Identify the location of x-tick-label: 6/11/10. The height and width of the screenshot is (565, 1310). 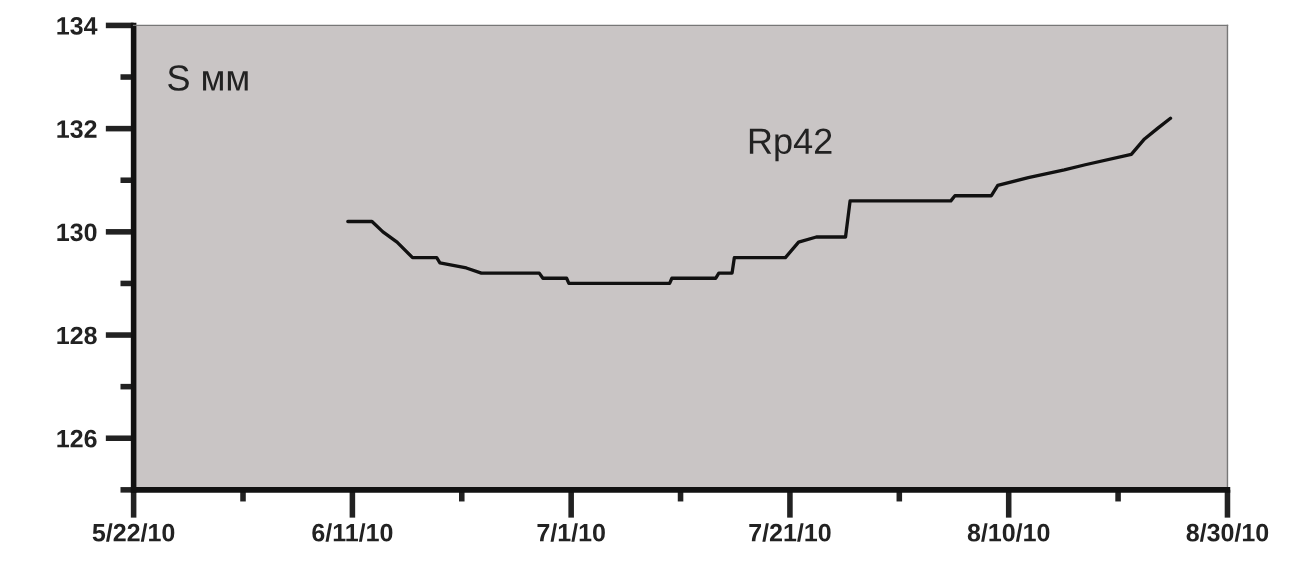
(352, 532).